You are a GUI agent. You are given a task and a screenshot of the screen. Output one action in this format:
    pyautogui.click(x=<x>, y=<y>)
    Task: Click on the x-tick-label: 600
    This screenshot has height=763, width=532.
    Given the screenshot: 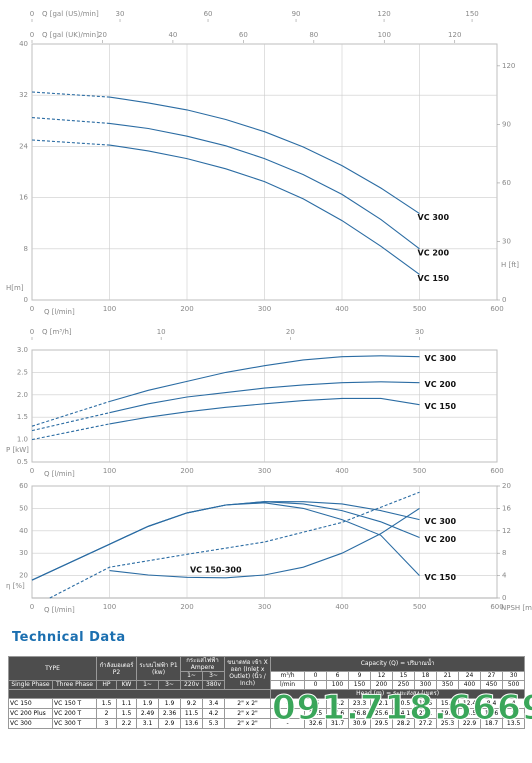 What is the action you would take?
    pyautogui.click(x=496, y=309)
    